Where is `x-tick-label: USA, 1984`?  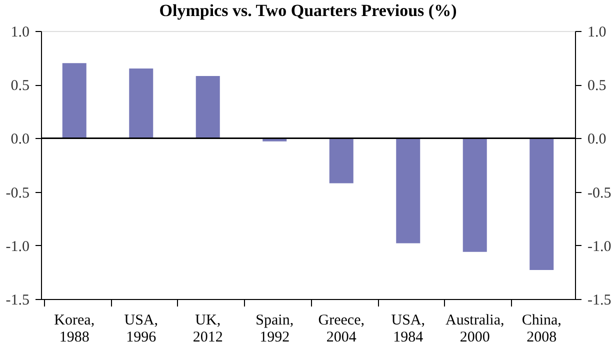
x-tick-label: USA, 1984 is located at coordinates (408, 329).